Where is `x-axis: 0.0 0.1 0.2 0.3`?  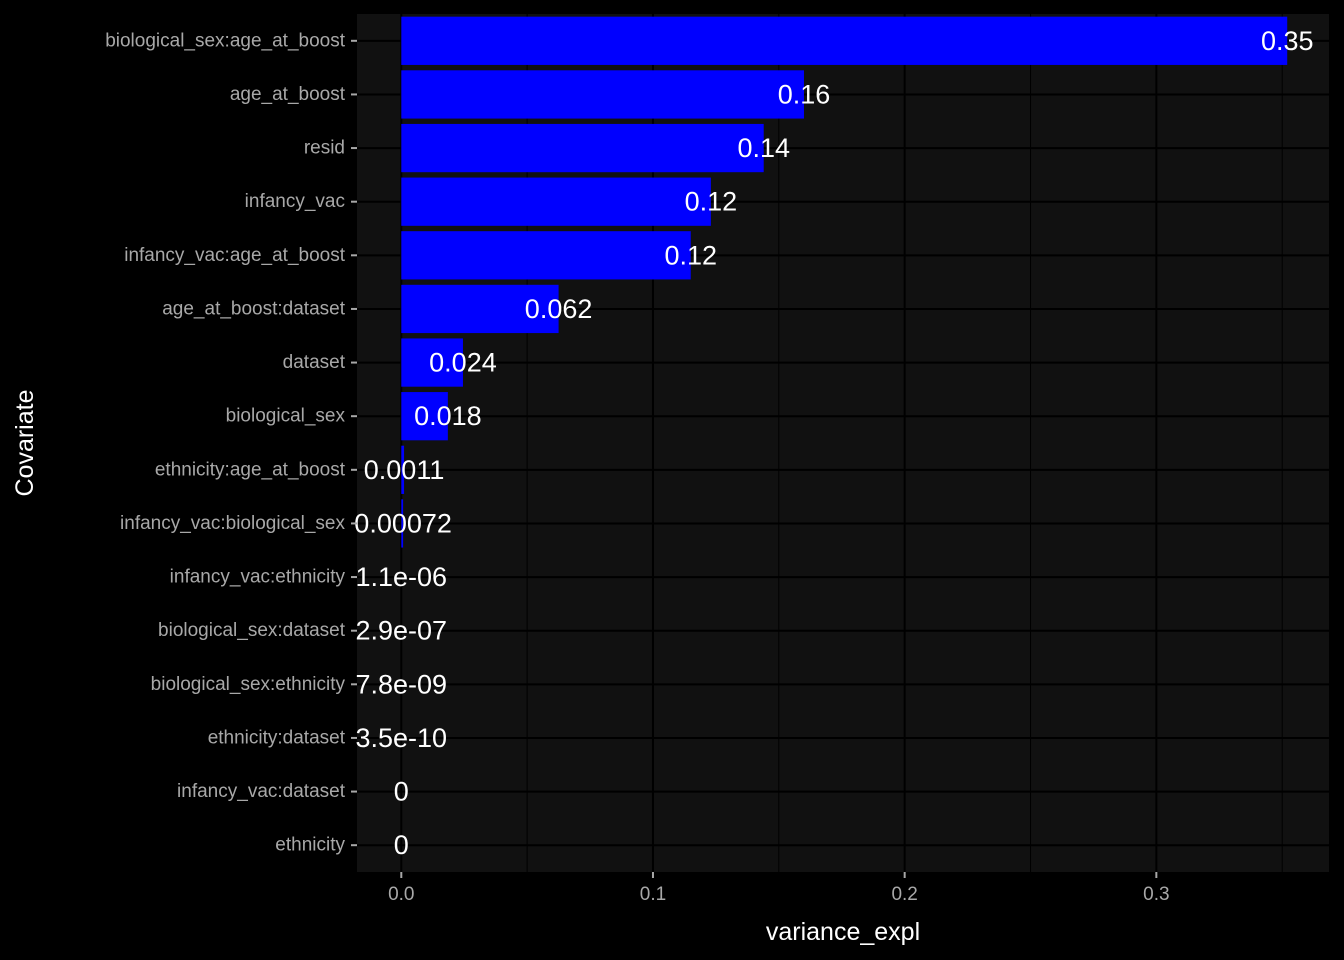
x-axis: 0.0 0.1 0.2 0.3 is located at coordinates (779, 888).